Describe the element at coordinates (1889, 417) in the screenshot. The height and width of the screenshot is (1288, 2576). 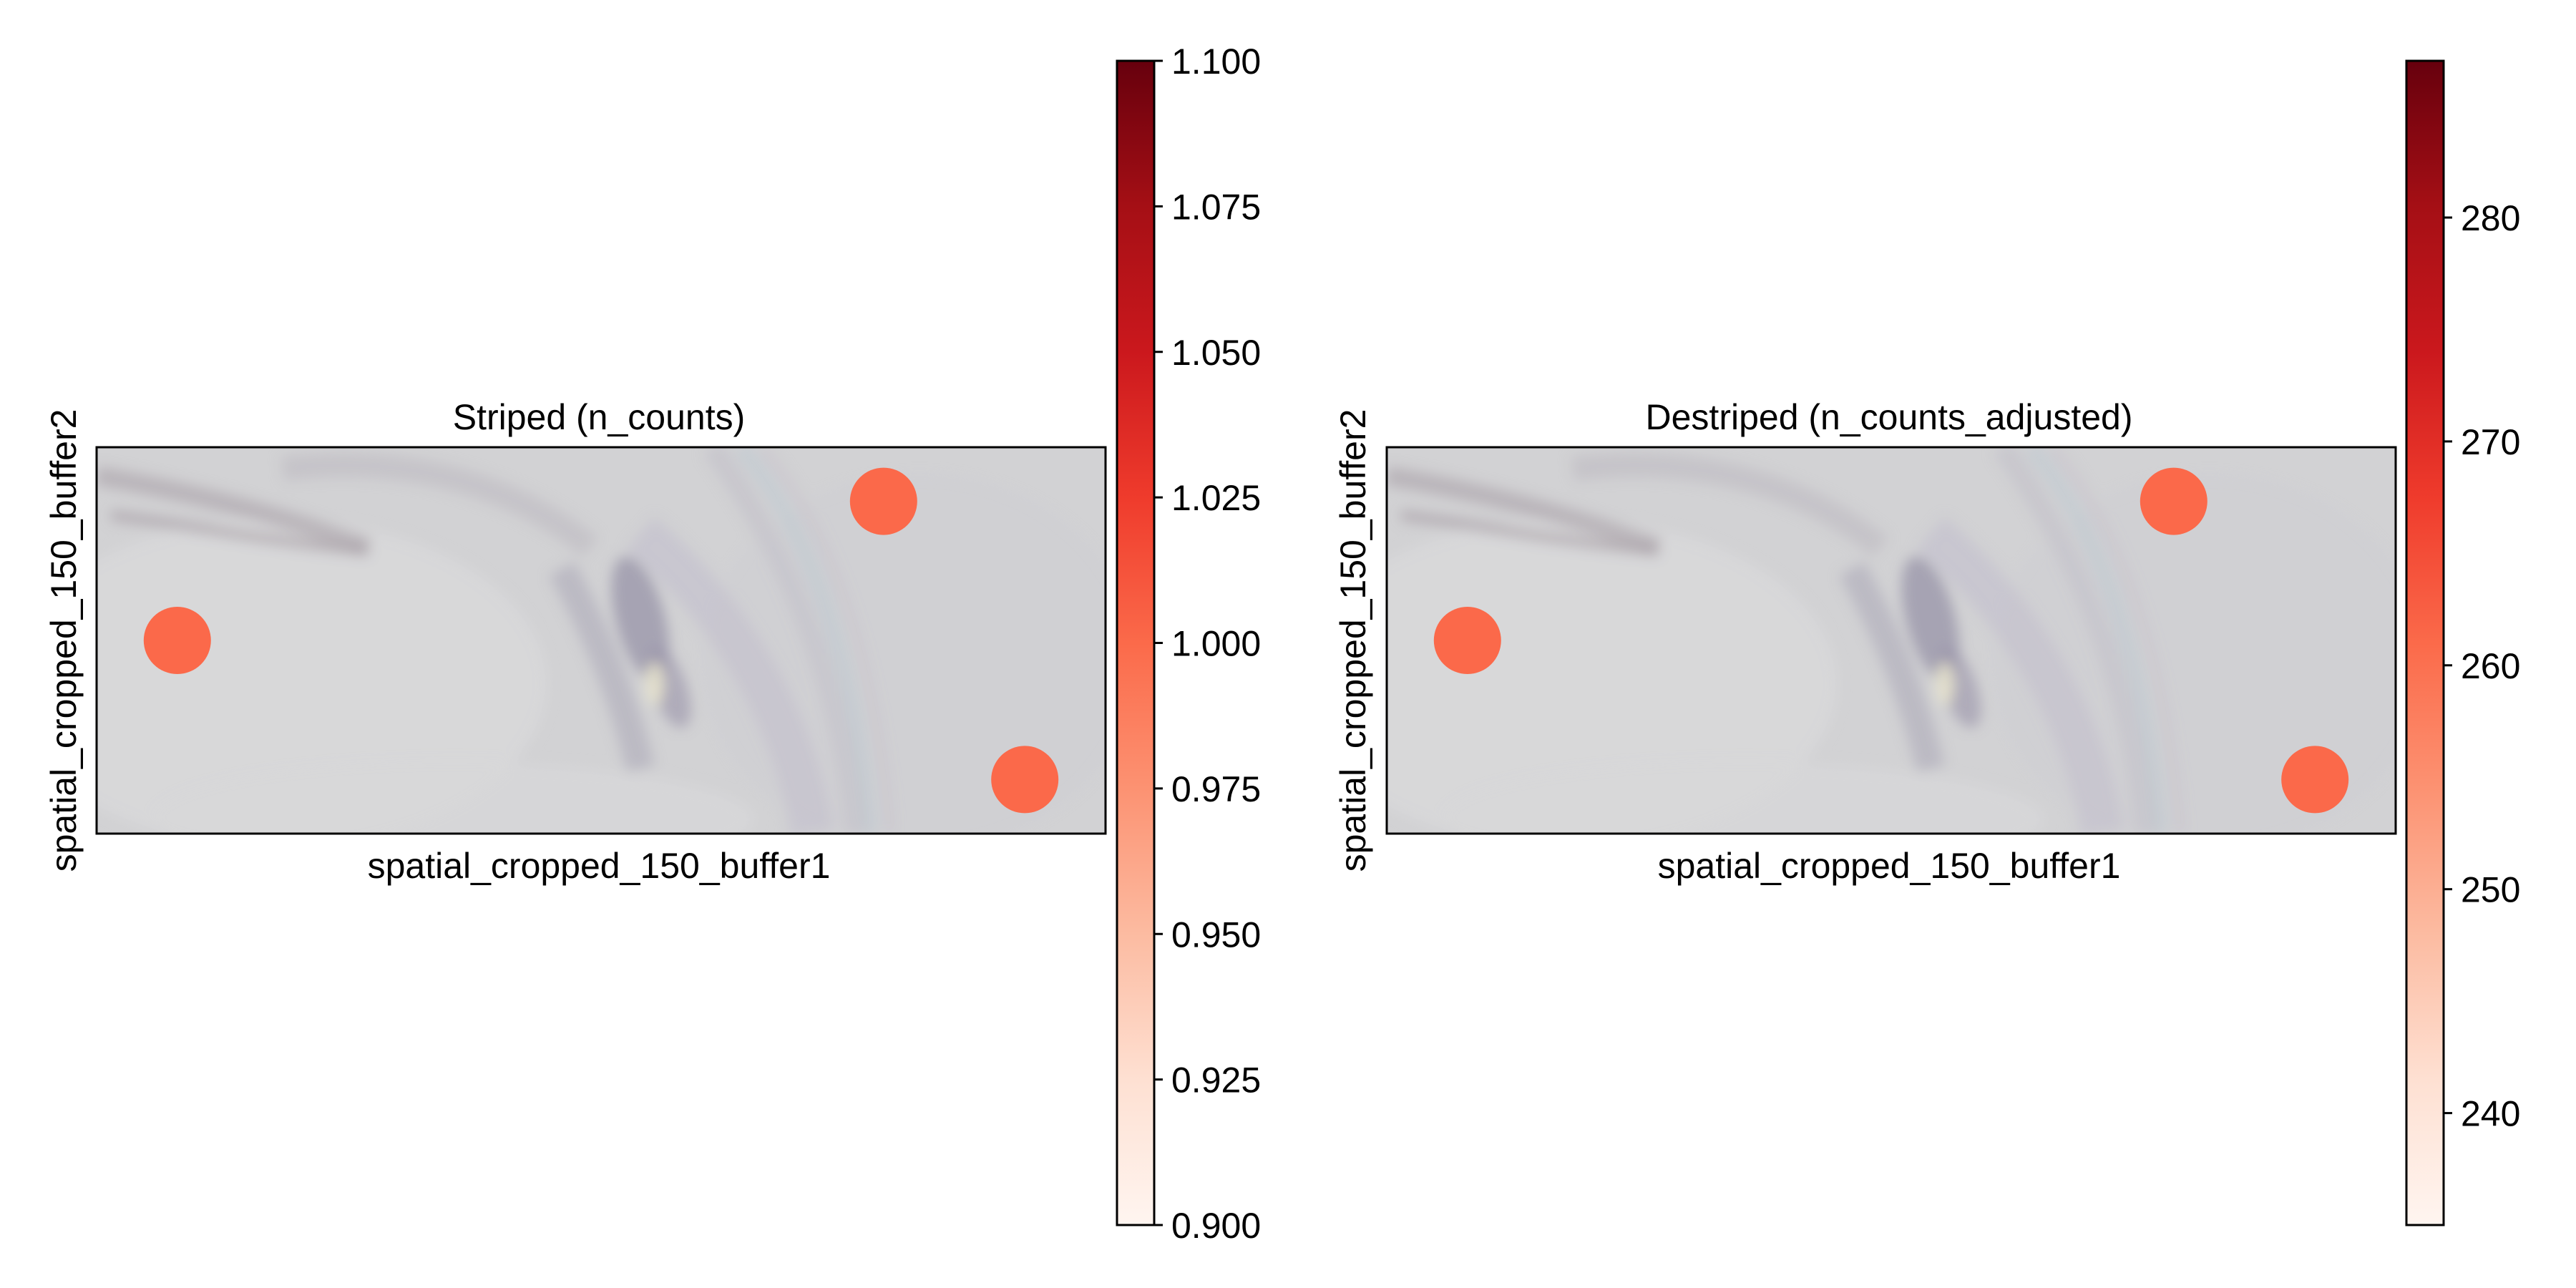
I see `panel-title: Destriped (n_counts_adjusted)` at that location.